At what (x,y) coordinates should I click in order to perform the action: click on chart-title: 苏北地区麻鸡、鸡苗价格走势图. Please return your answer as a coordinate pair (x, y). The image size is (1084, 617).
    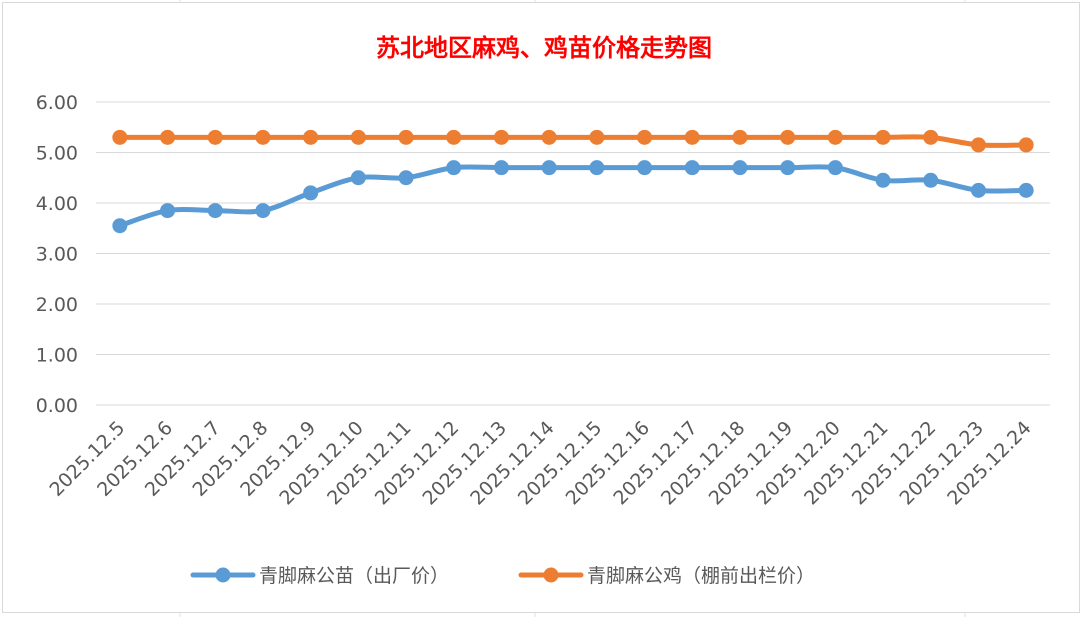
    Looking at the image, I should click on (544, 47).